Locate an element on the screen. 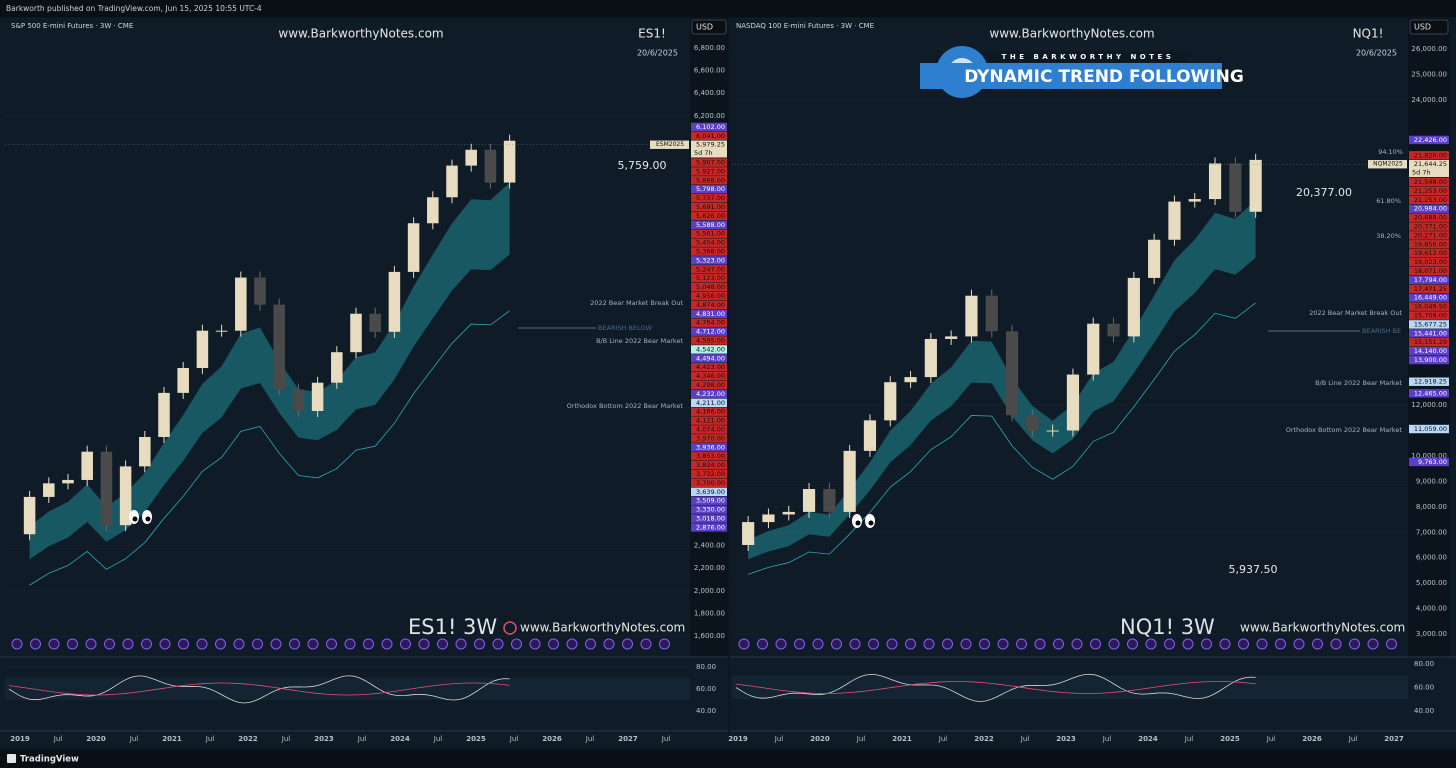  price-tick-label: 12,000.00 is located at coordinates (1429, 405).